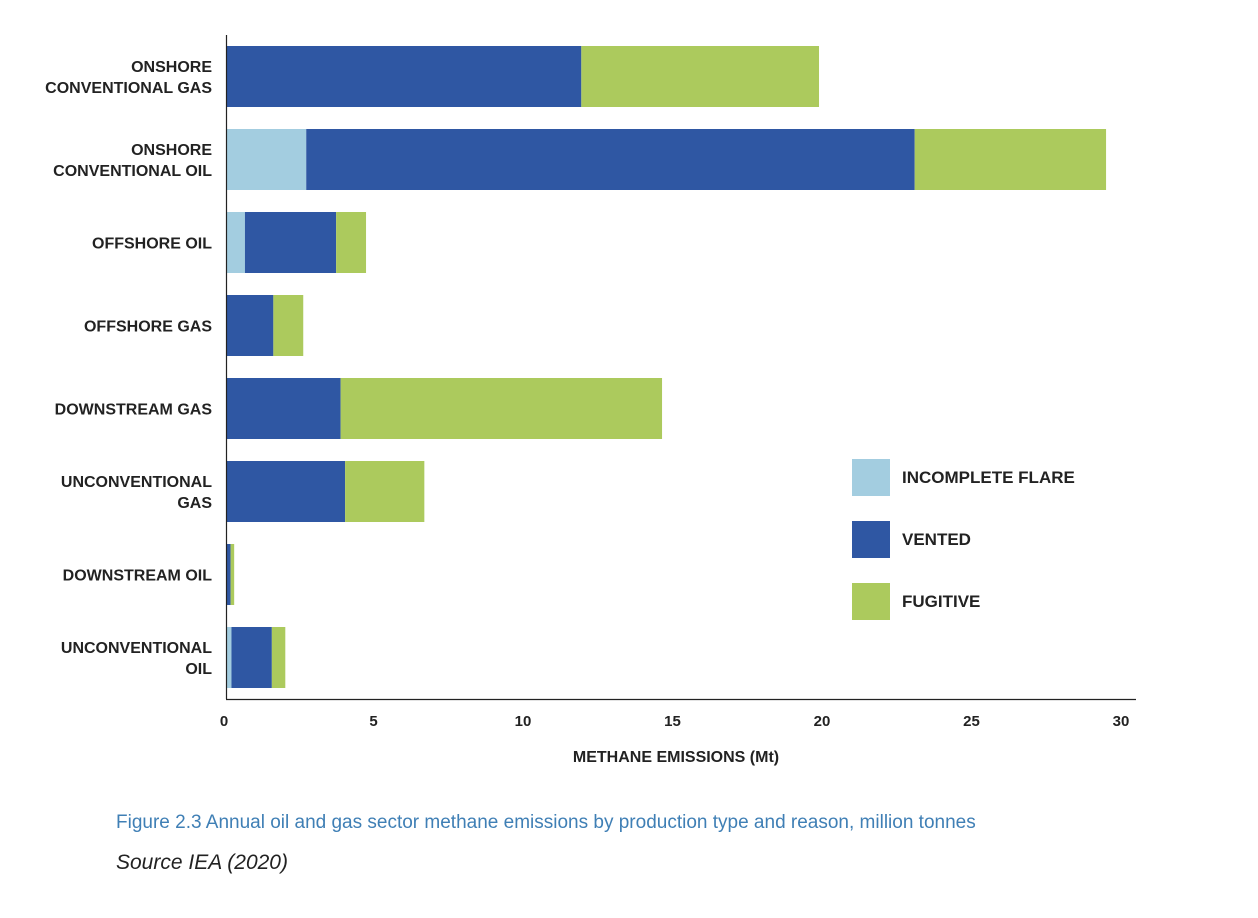  I want to click on legend: INCOMPLETE FLARE VENTED FUGITIVE, so click(963, 539).